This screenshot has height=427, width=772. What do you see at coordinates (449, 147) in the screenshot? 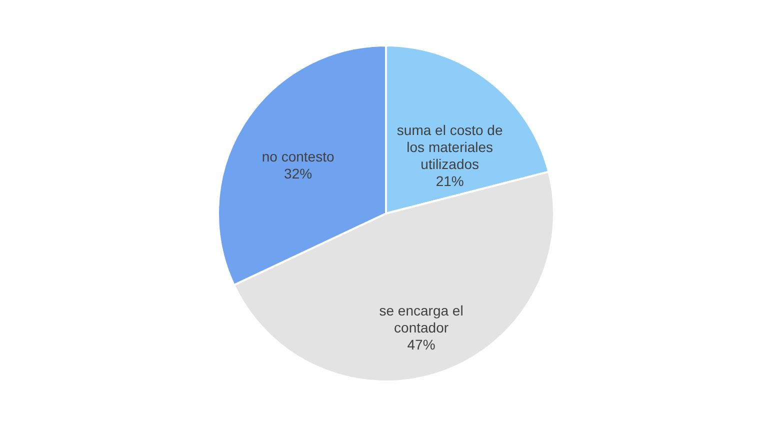
I see `slice-label: suma el costo de los materiales utilizados` at bounding box center [449, 147].